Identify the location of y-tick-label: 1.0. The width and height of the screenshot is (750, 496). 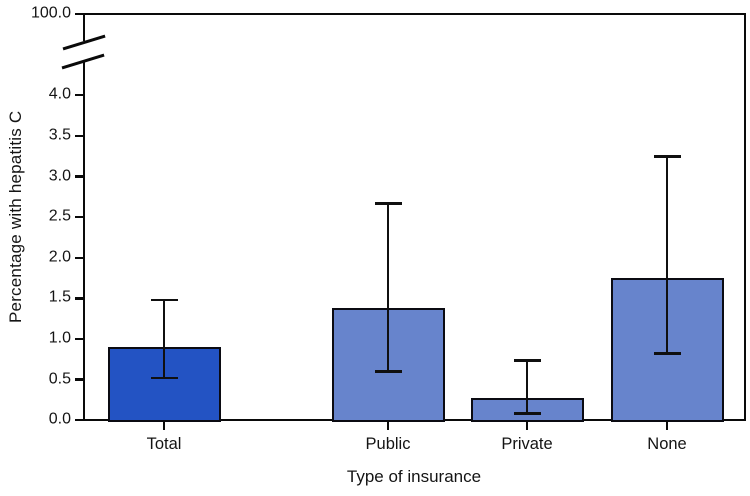
(59, 338).